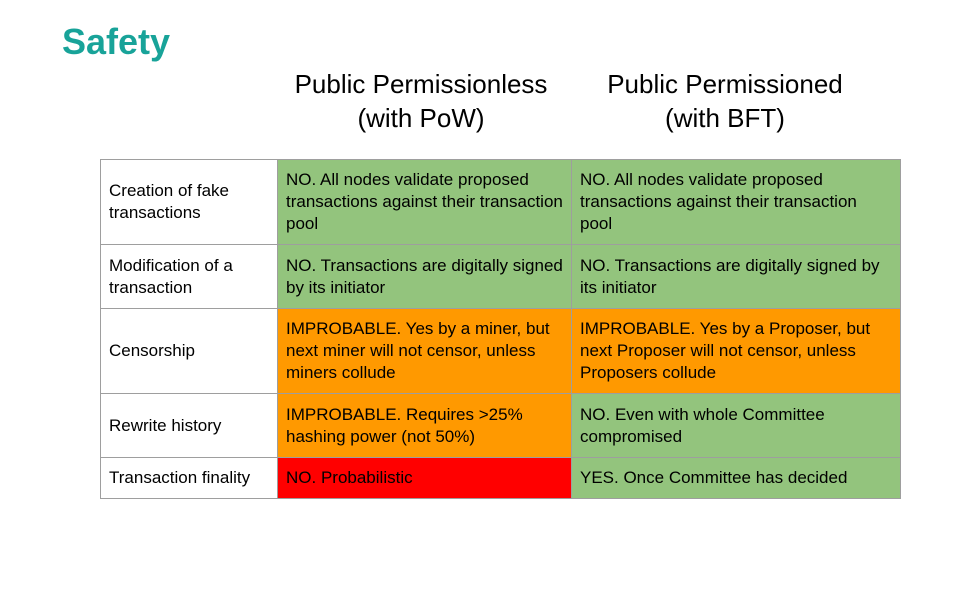 The width and height of the screenshot is (960, 600). I want to click on row-label: Creation of fake transactions, so click(189, 202).